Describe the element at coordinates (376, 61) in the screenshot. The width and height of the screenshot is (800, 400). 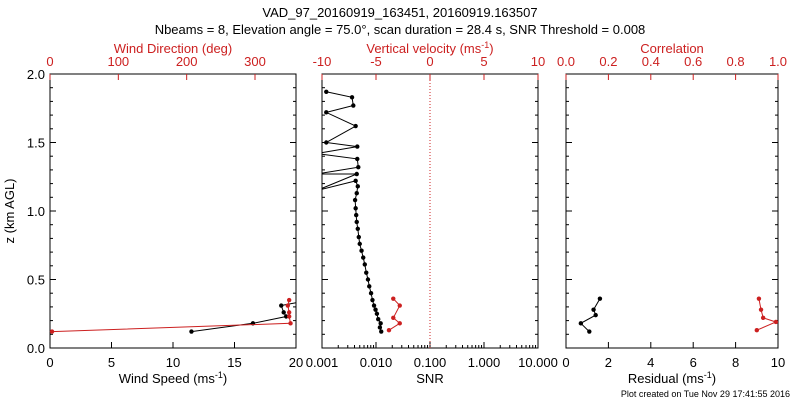
I see `top-tick-label: -5` at that location.